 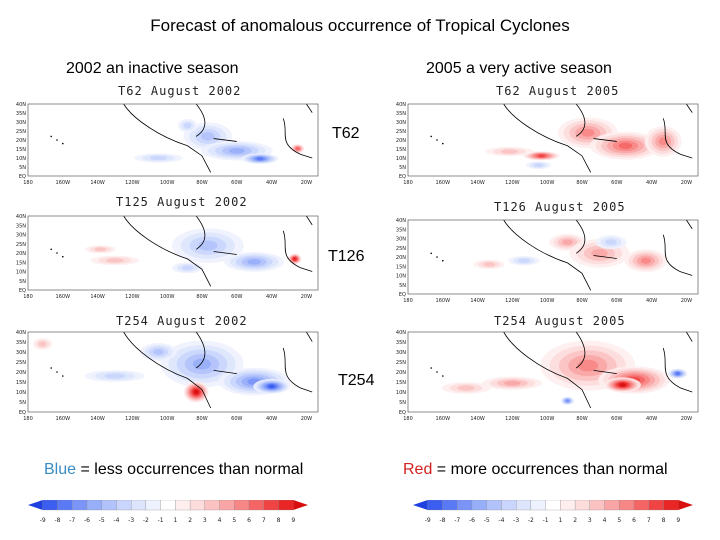 What do you see at coordinates (678, 520) in the screenshot?
I see `colorbar-tick-label: 9` at bounding box center [678, 520].